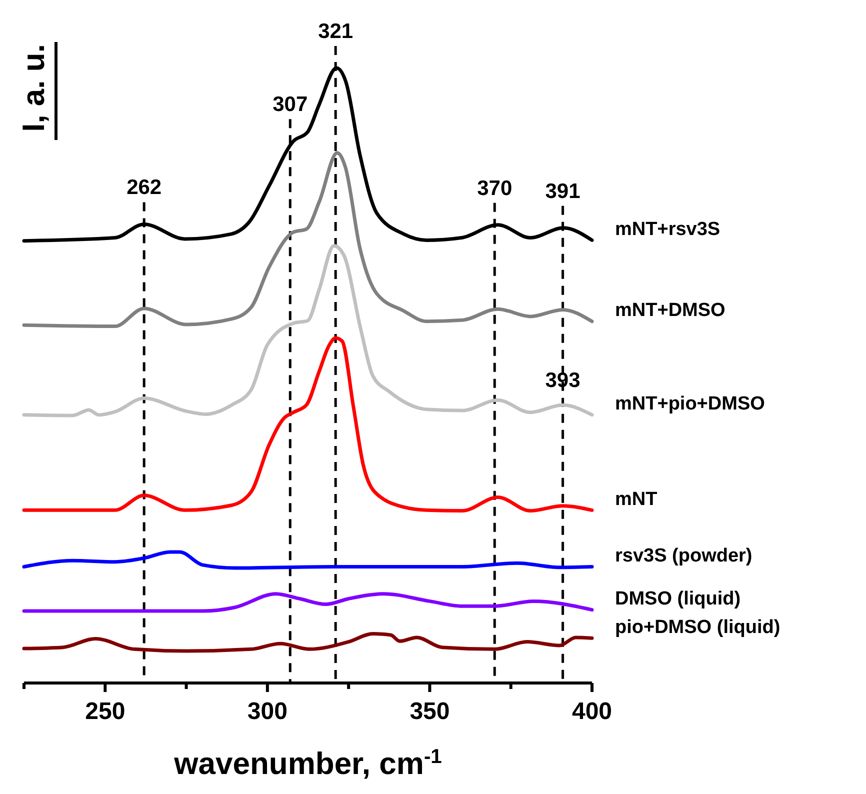 The width and height of the screenshot is (866, 794). Describe the element at coordinates (592, 711) in the screenshot. I see `x-tick-label: 400` at that location.